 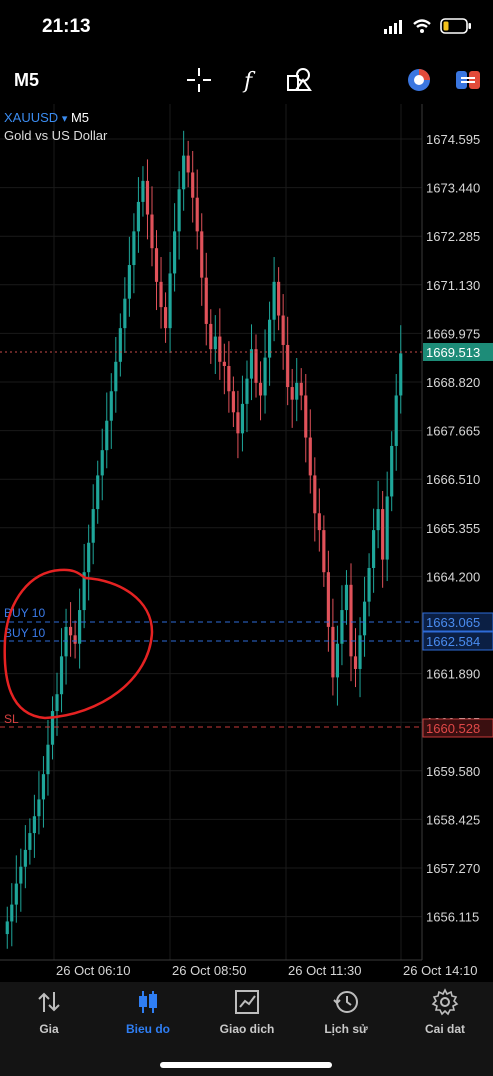 I want to click on cellular-signal-icon, so click(x=393, y=27).